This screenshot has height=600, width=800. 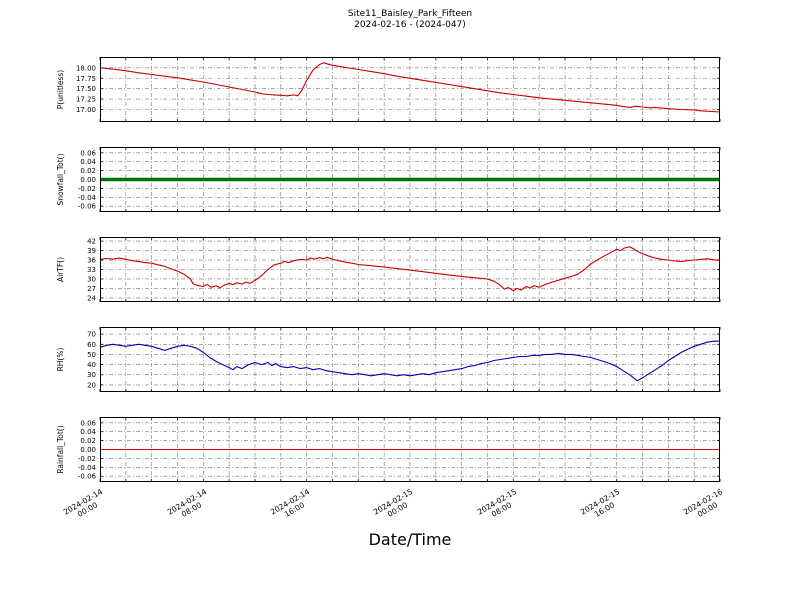 What do you see at coordinates (91, 261) in the screenshot?
I see `y-tick-label: 36` at bounding box center [91, 261].